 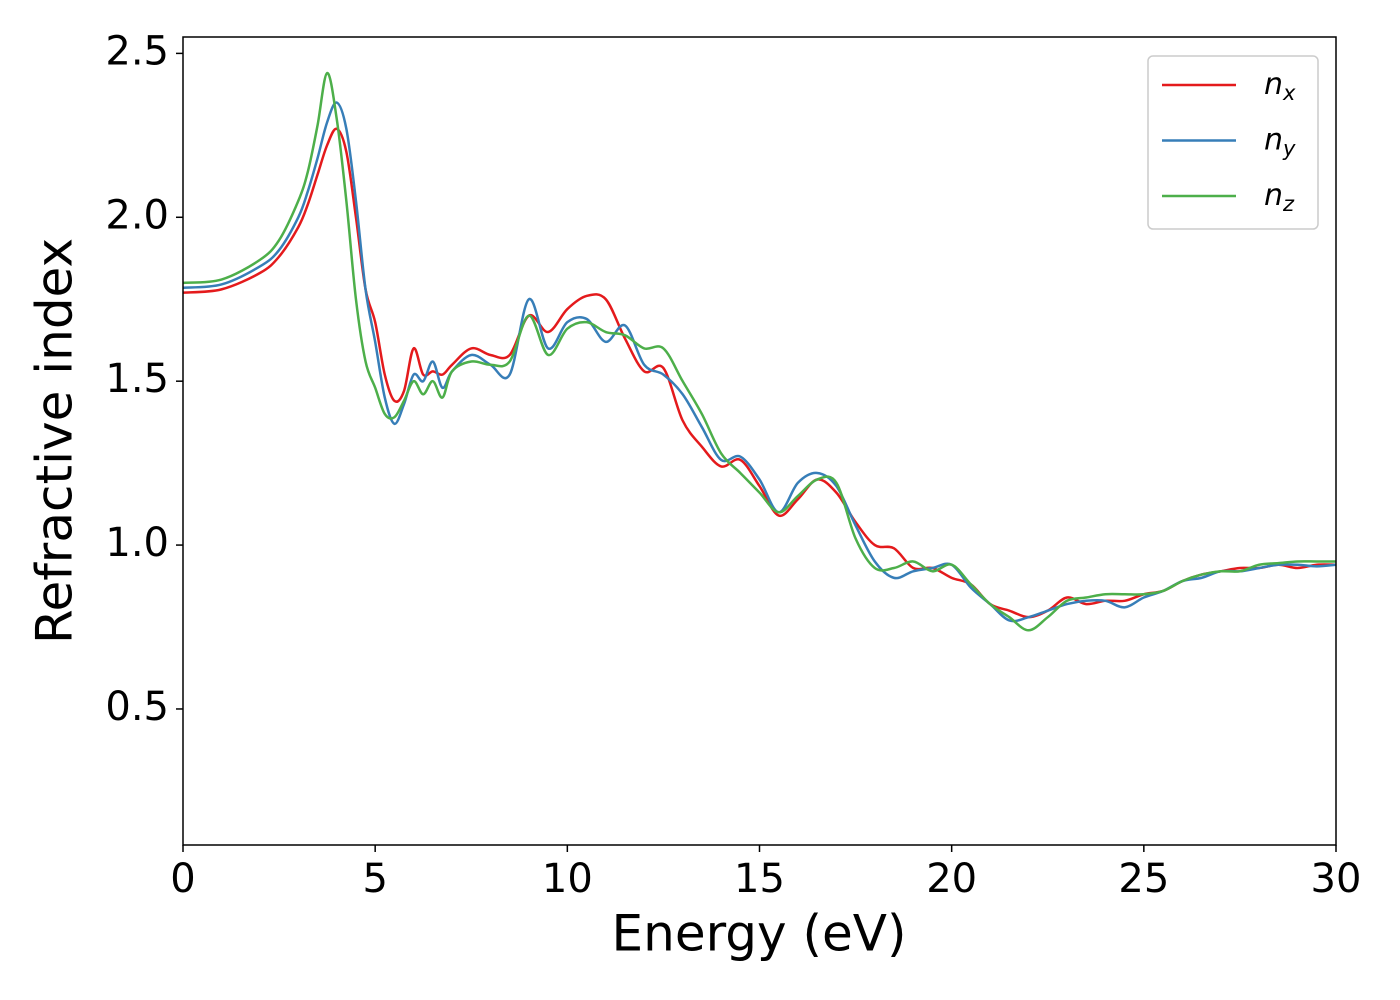 What do you see at coordinates (951, 879) in the screenshot?
I see `x-tick-label: 20` at bounding box center [951, 879].